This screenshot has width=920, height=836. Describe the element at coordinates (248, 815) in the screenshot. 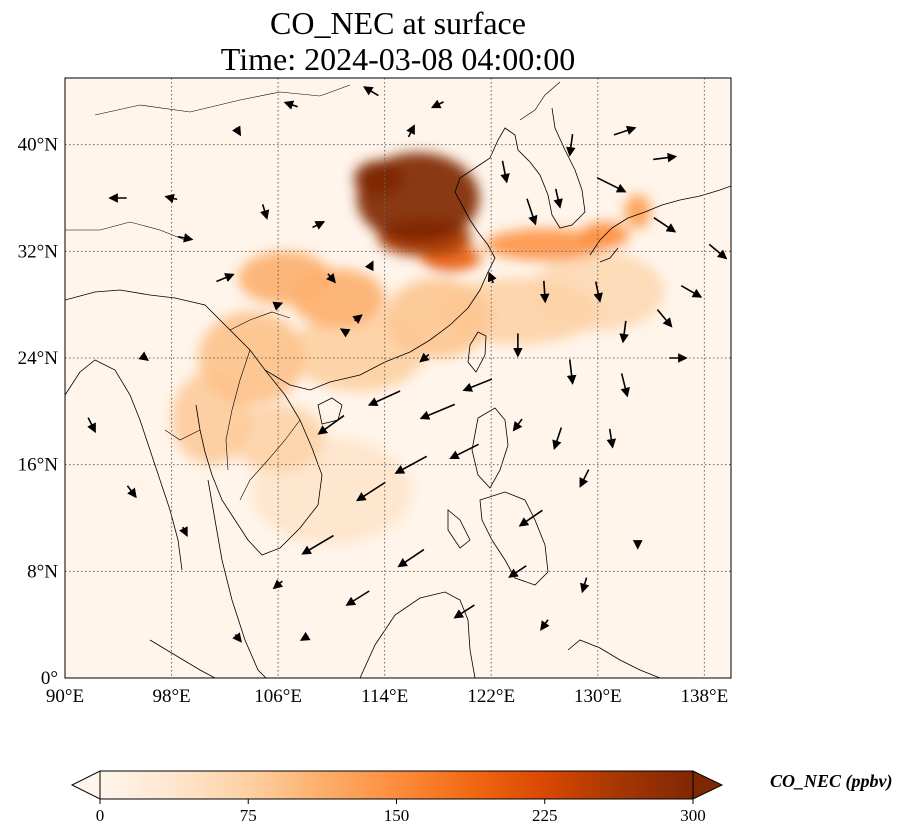

I see `colorbar-tick-label: 75` at that location.